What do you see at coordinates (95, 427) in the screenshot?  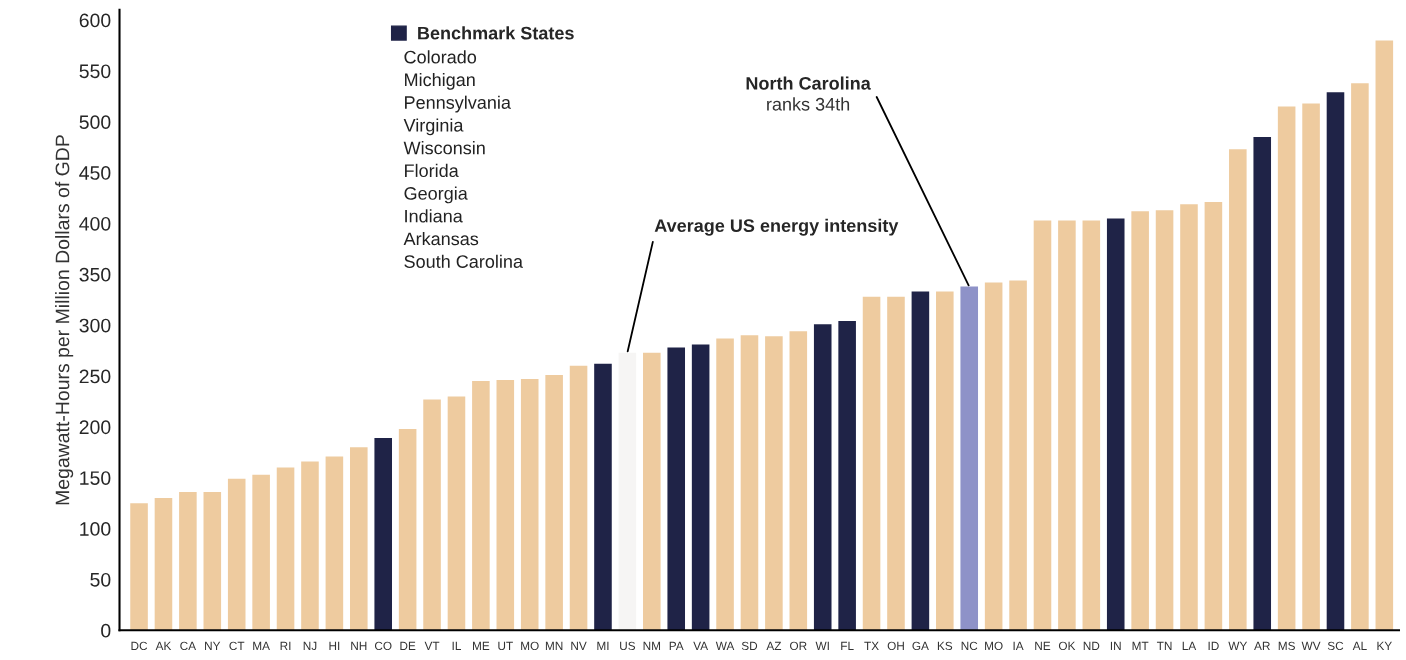 I see `y-tick-label: 200` at bounding box center [95, 427].